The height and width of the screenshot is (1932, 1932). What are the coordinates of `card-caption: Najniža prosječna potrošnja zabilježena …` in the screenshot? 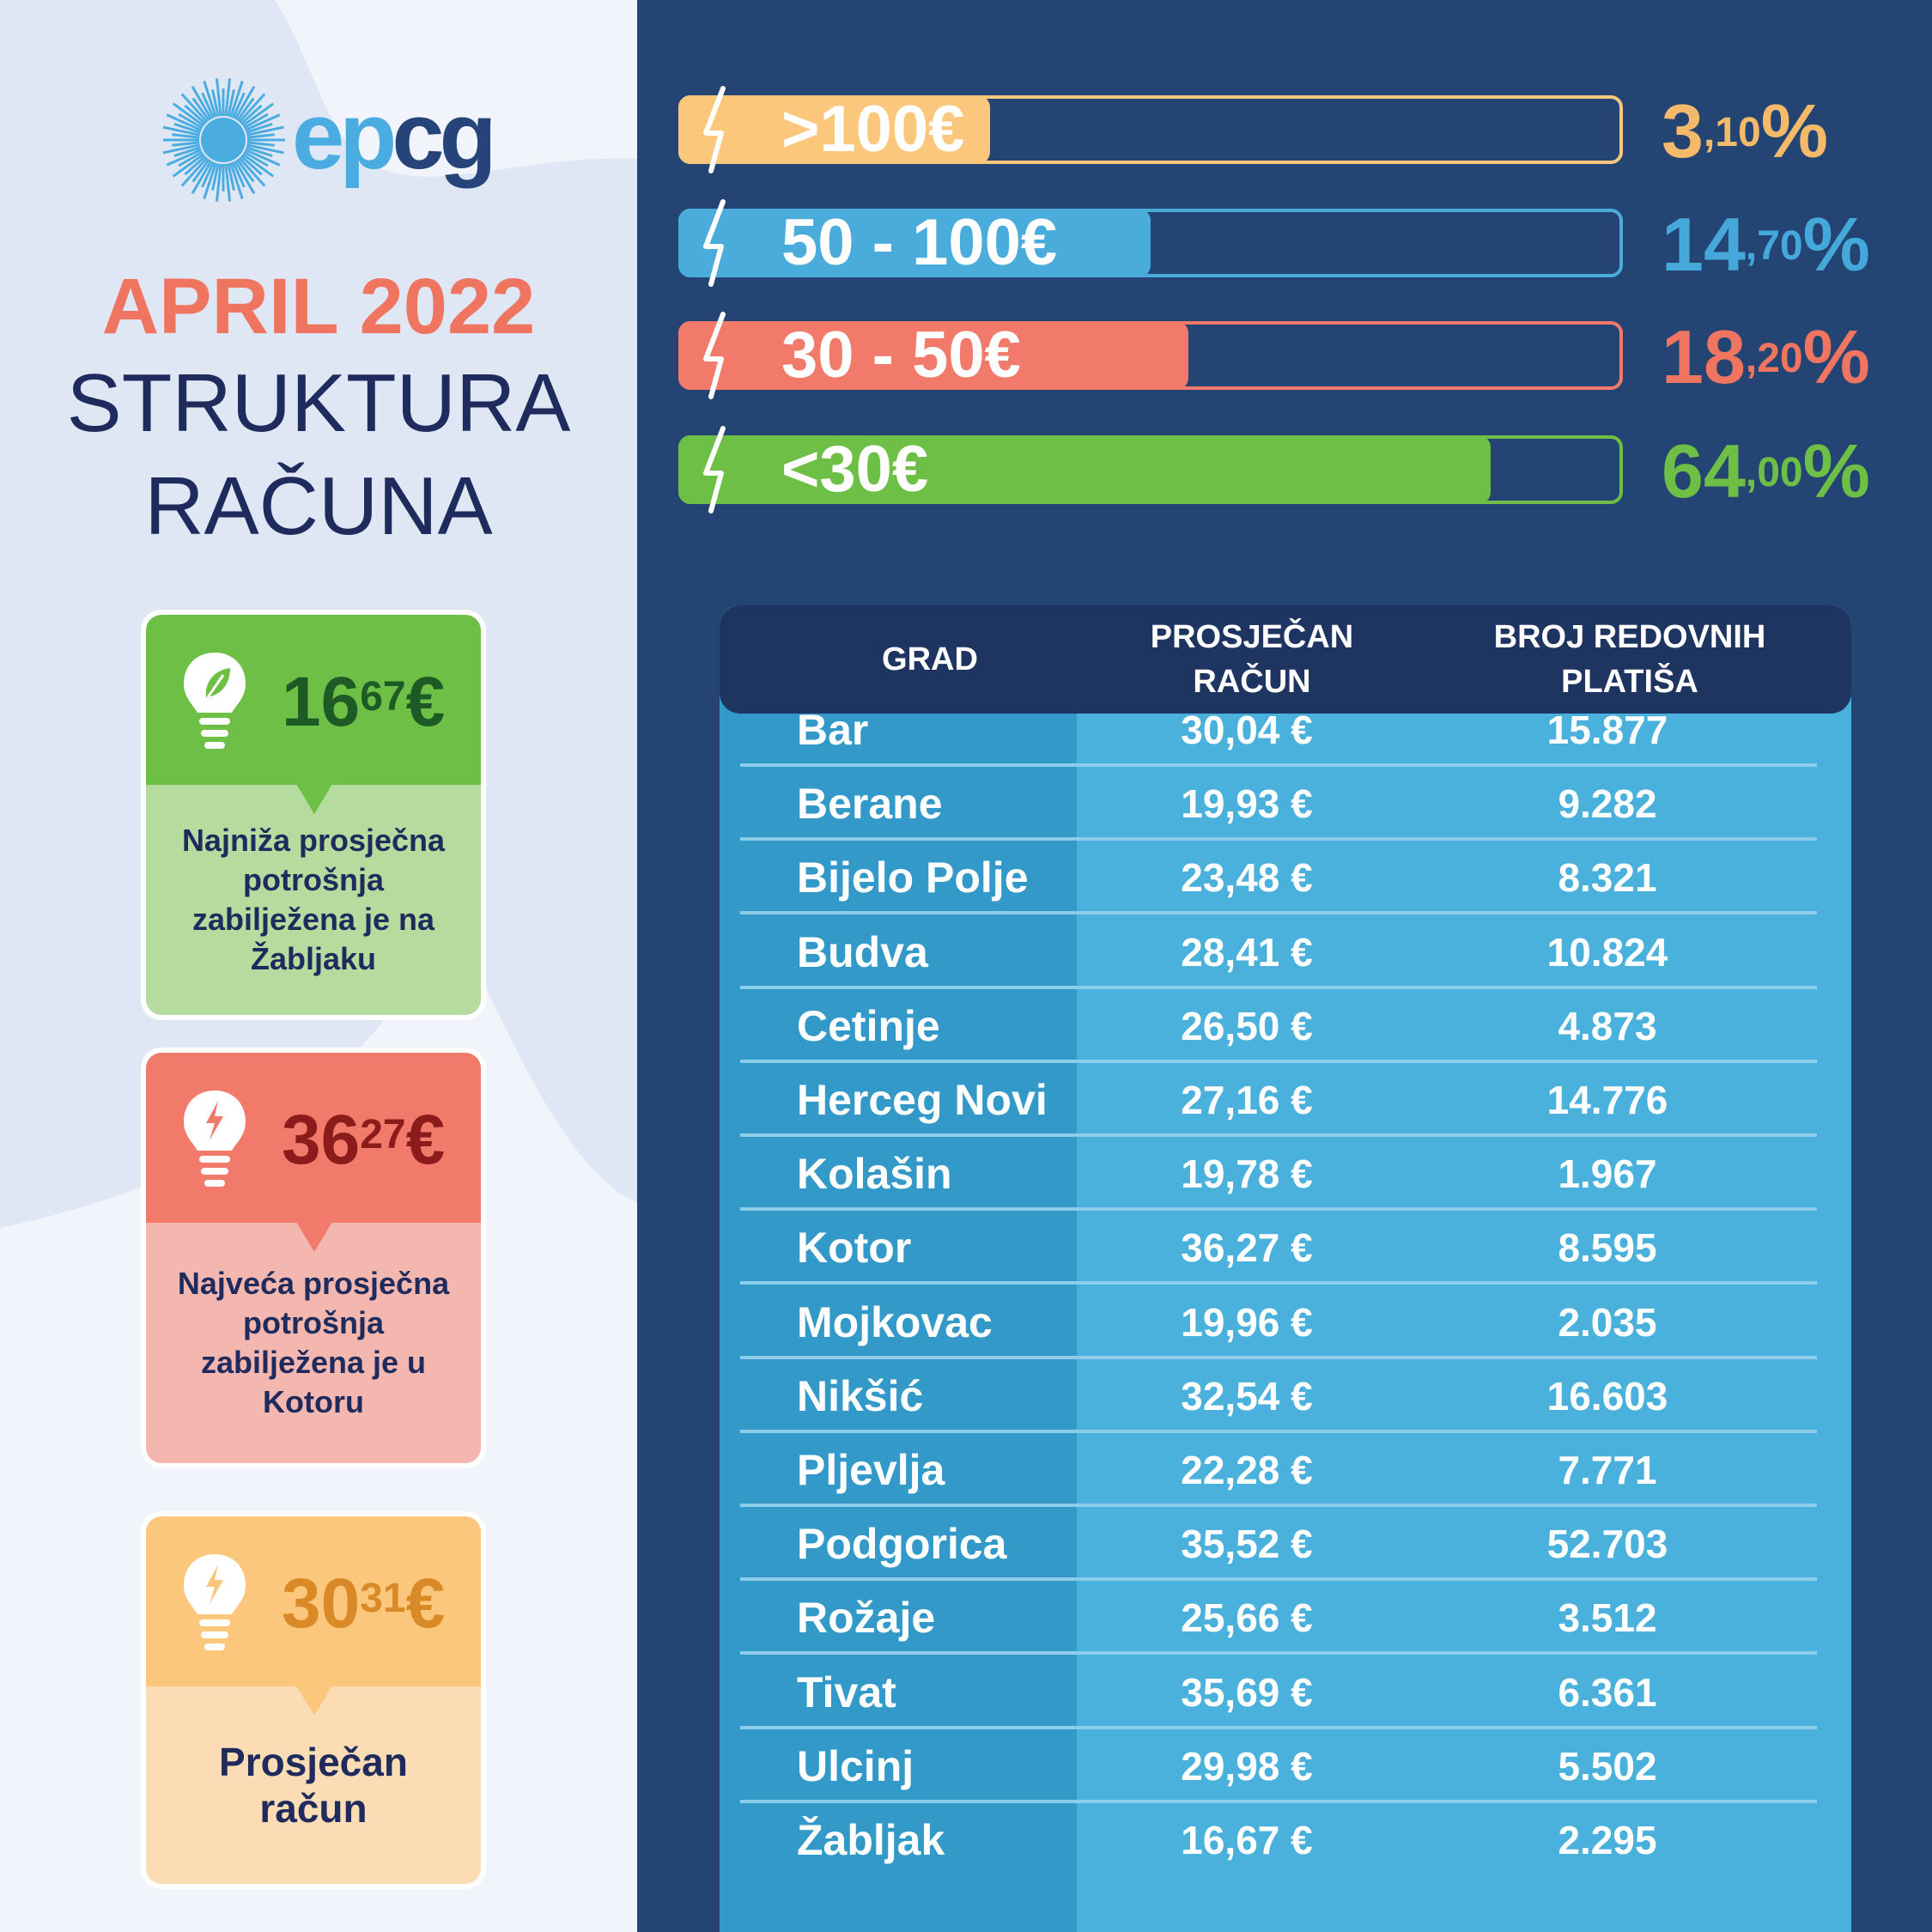 It's located at (313, 900).